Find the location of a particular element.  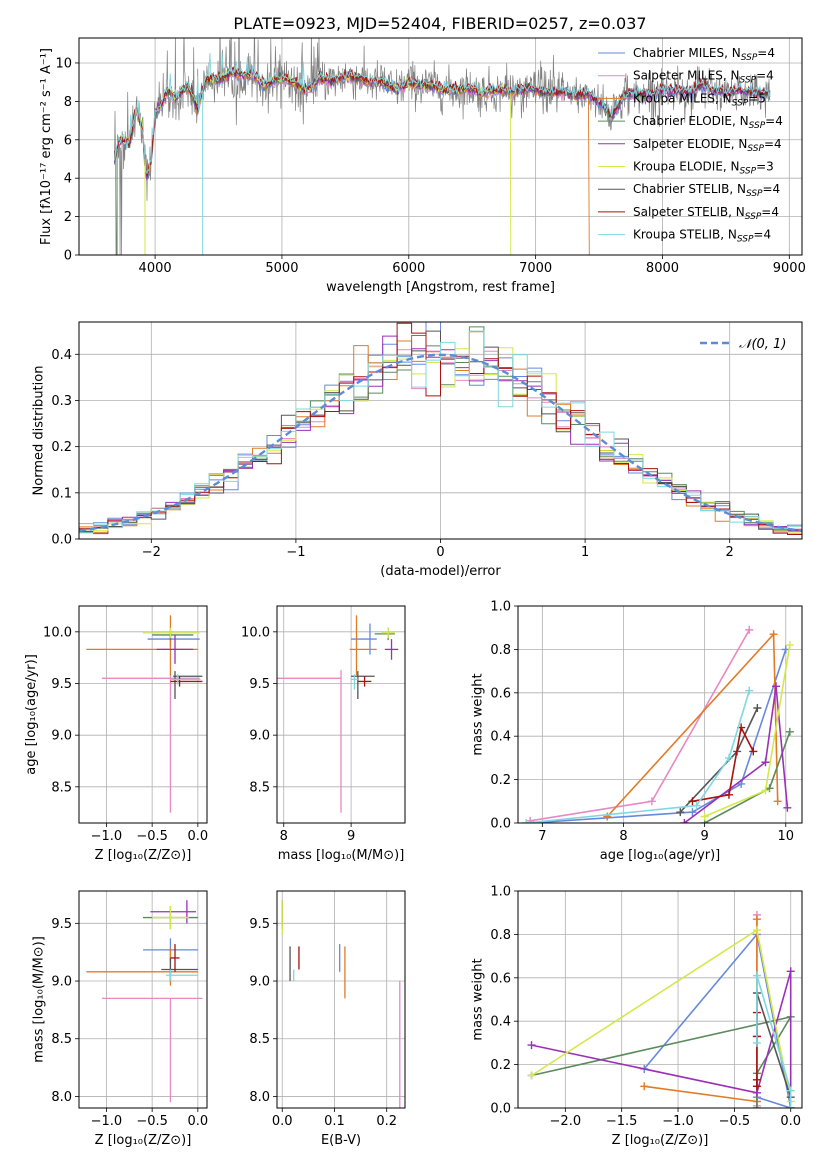

residuals-xtick-label: 1 is located at coordinates (585, 552).